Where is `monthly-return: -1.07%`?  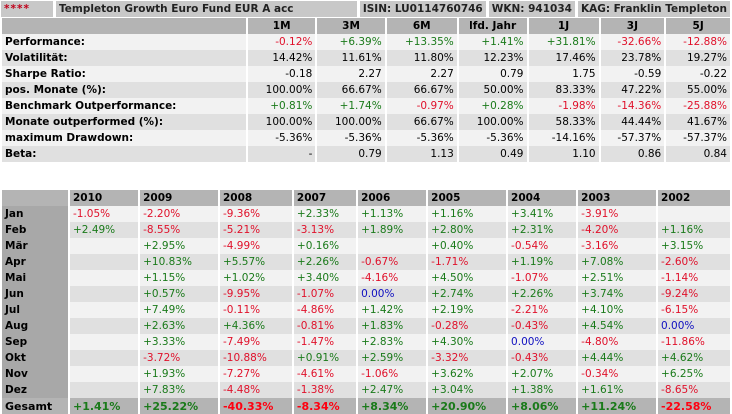
monthly-return: -1.07% is located at coordinates (325, 294).